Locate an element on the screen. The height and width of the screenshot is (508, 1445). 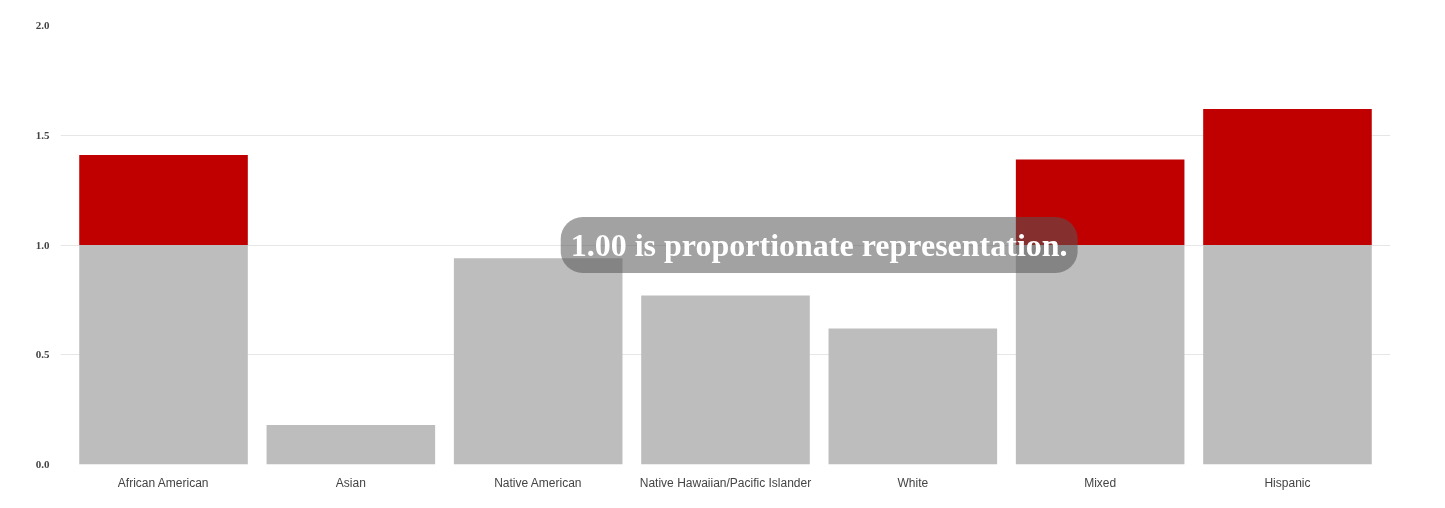
x-tick-label: Hispanic is located at coordinates (1287, 482).